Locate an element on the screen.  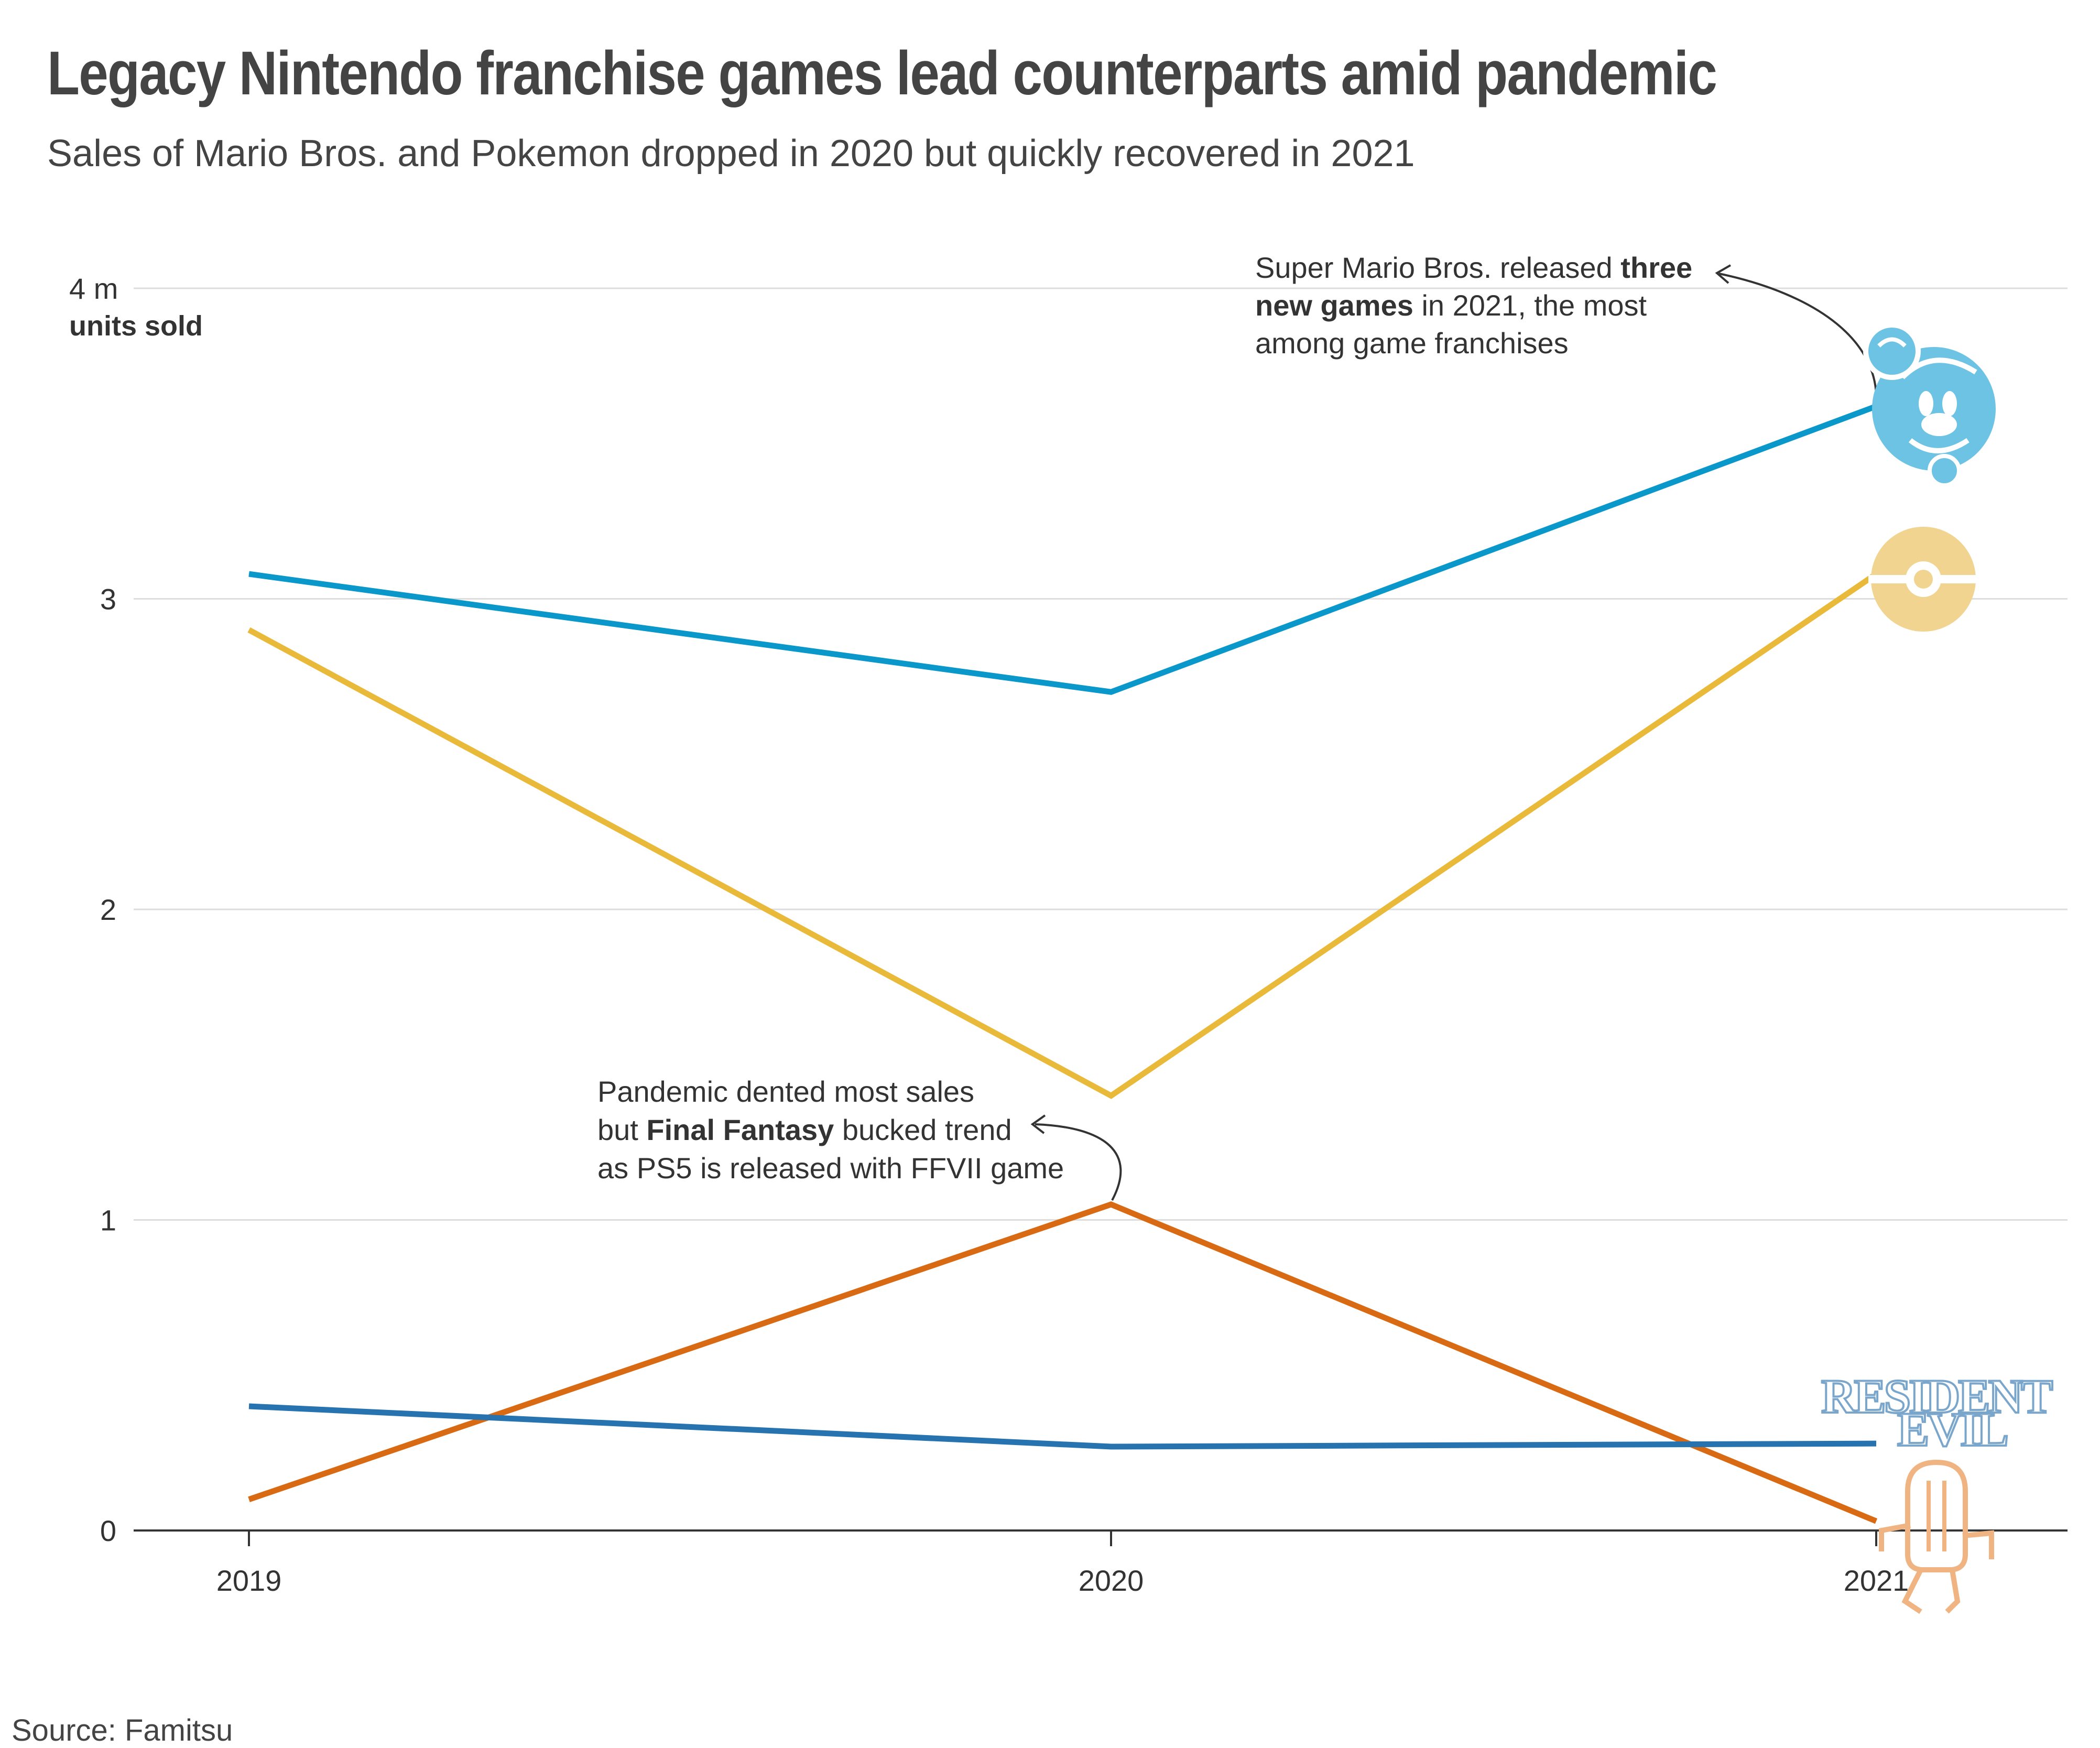
pokeball-icon is located at coordinates (1923, 579).